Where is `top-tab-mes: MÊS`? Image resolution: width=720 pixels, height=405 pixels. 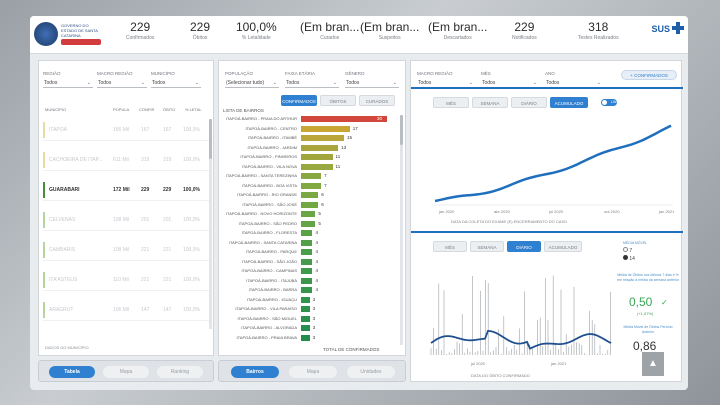
top-tab-mes: MÊS is located at coordinates (451, 102).